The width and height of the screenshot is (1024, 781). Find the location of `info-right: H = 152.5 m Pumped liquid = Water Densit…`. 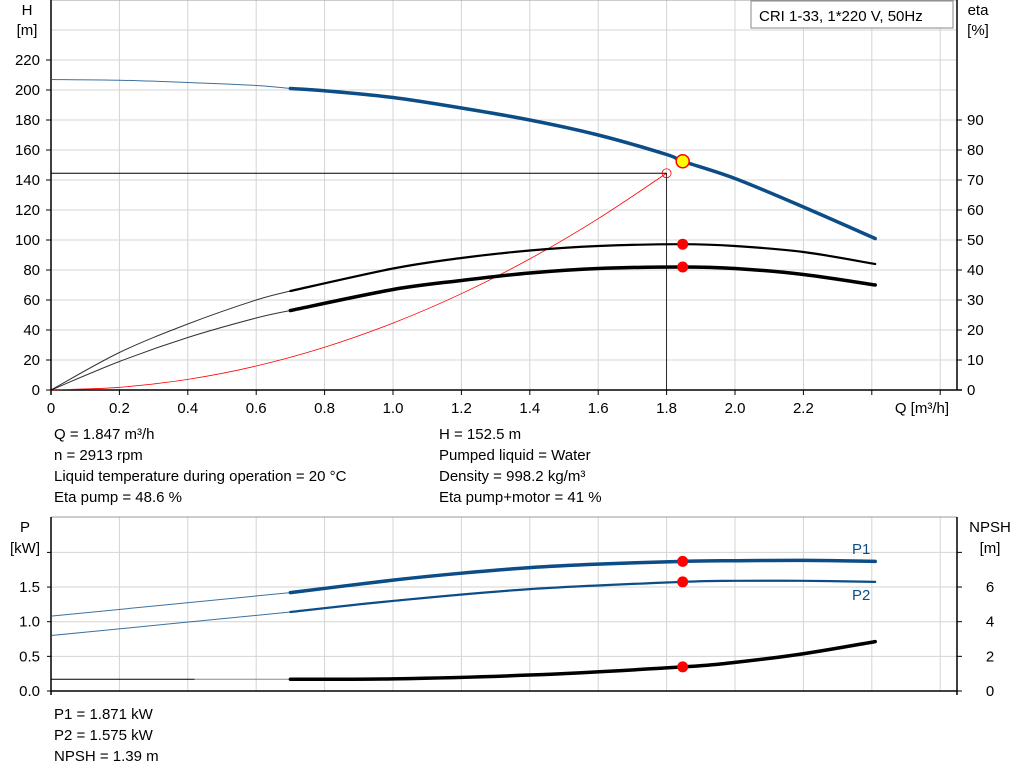

info-right: H = 152.5 m Pumped liquid = Water Densit… is located at coordinates (520, 466).